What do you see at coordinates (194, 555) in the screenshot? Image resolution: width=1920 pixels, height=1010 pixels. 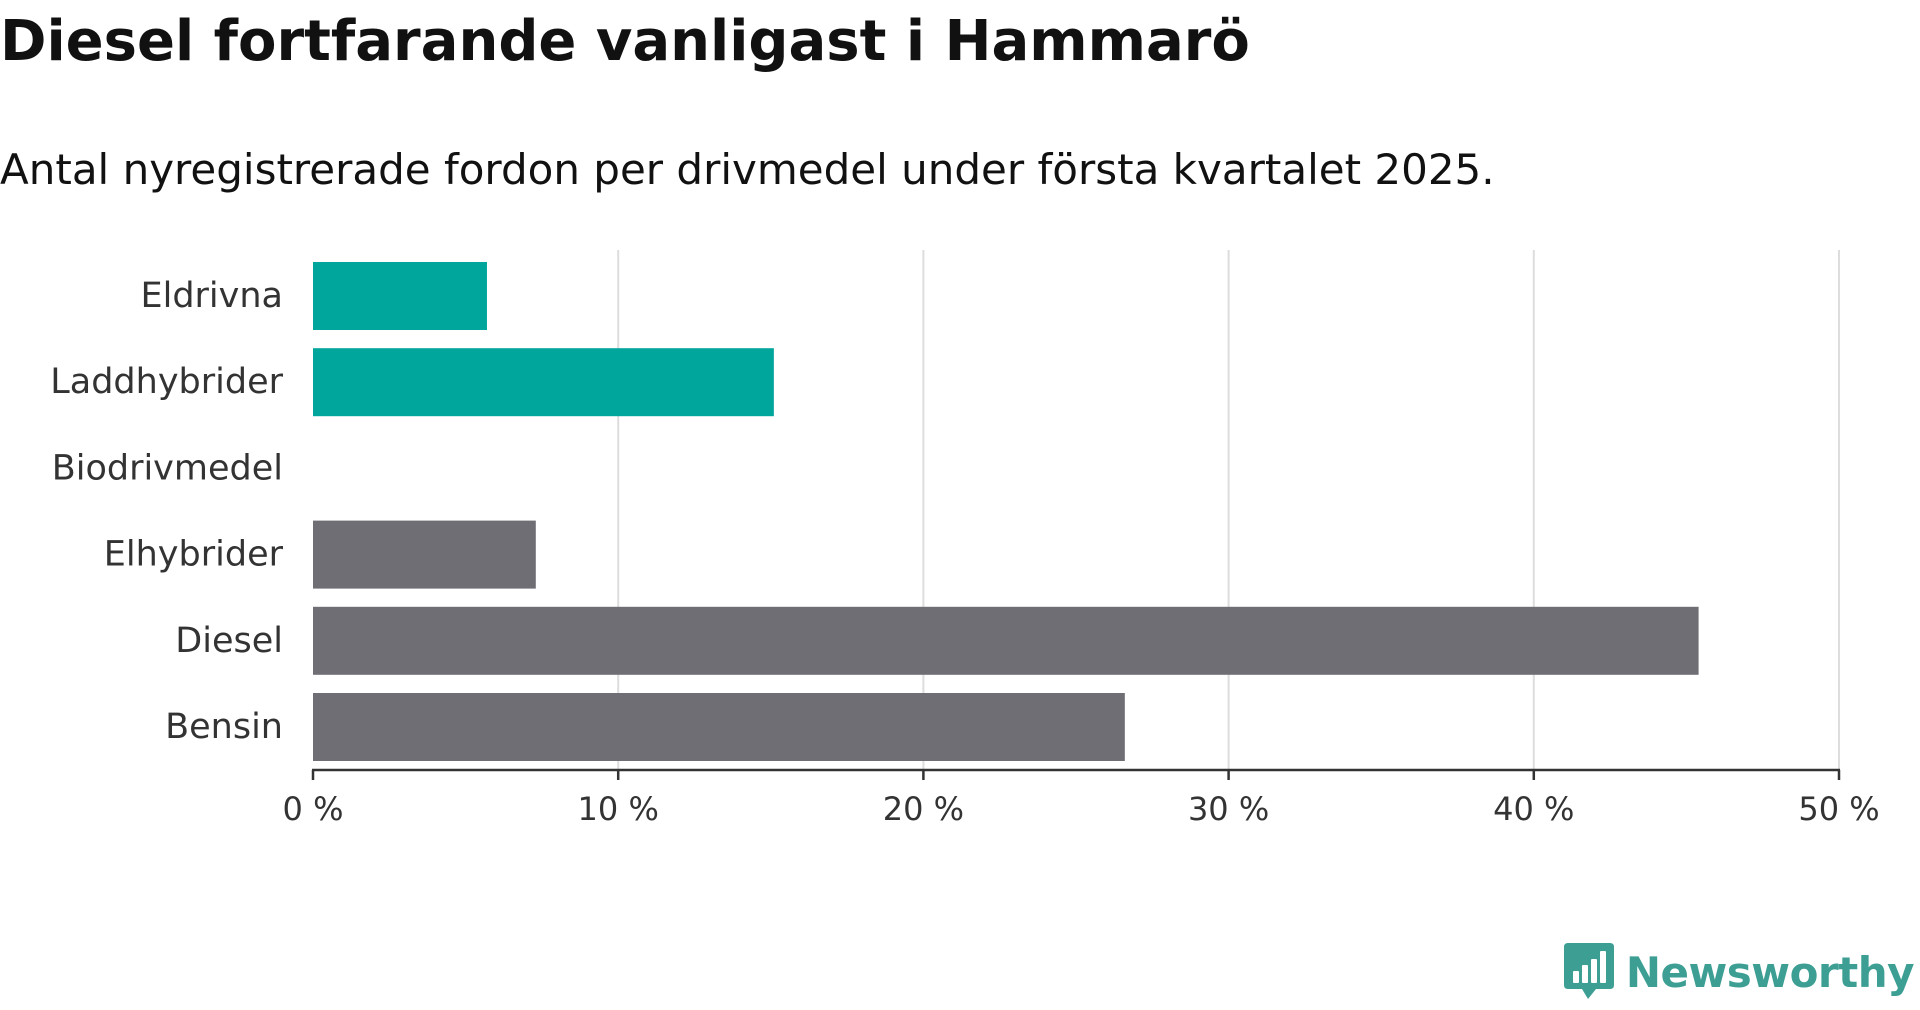 I see `category-label-elhybrider: Elhybrider` at bounding box center [194, 555].